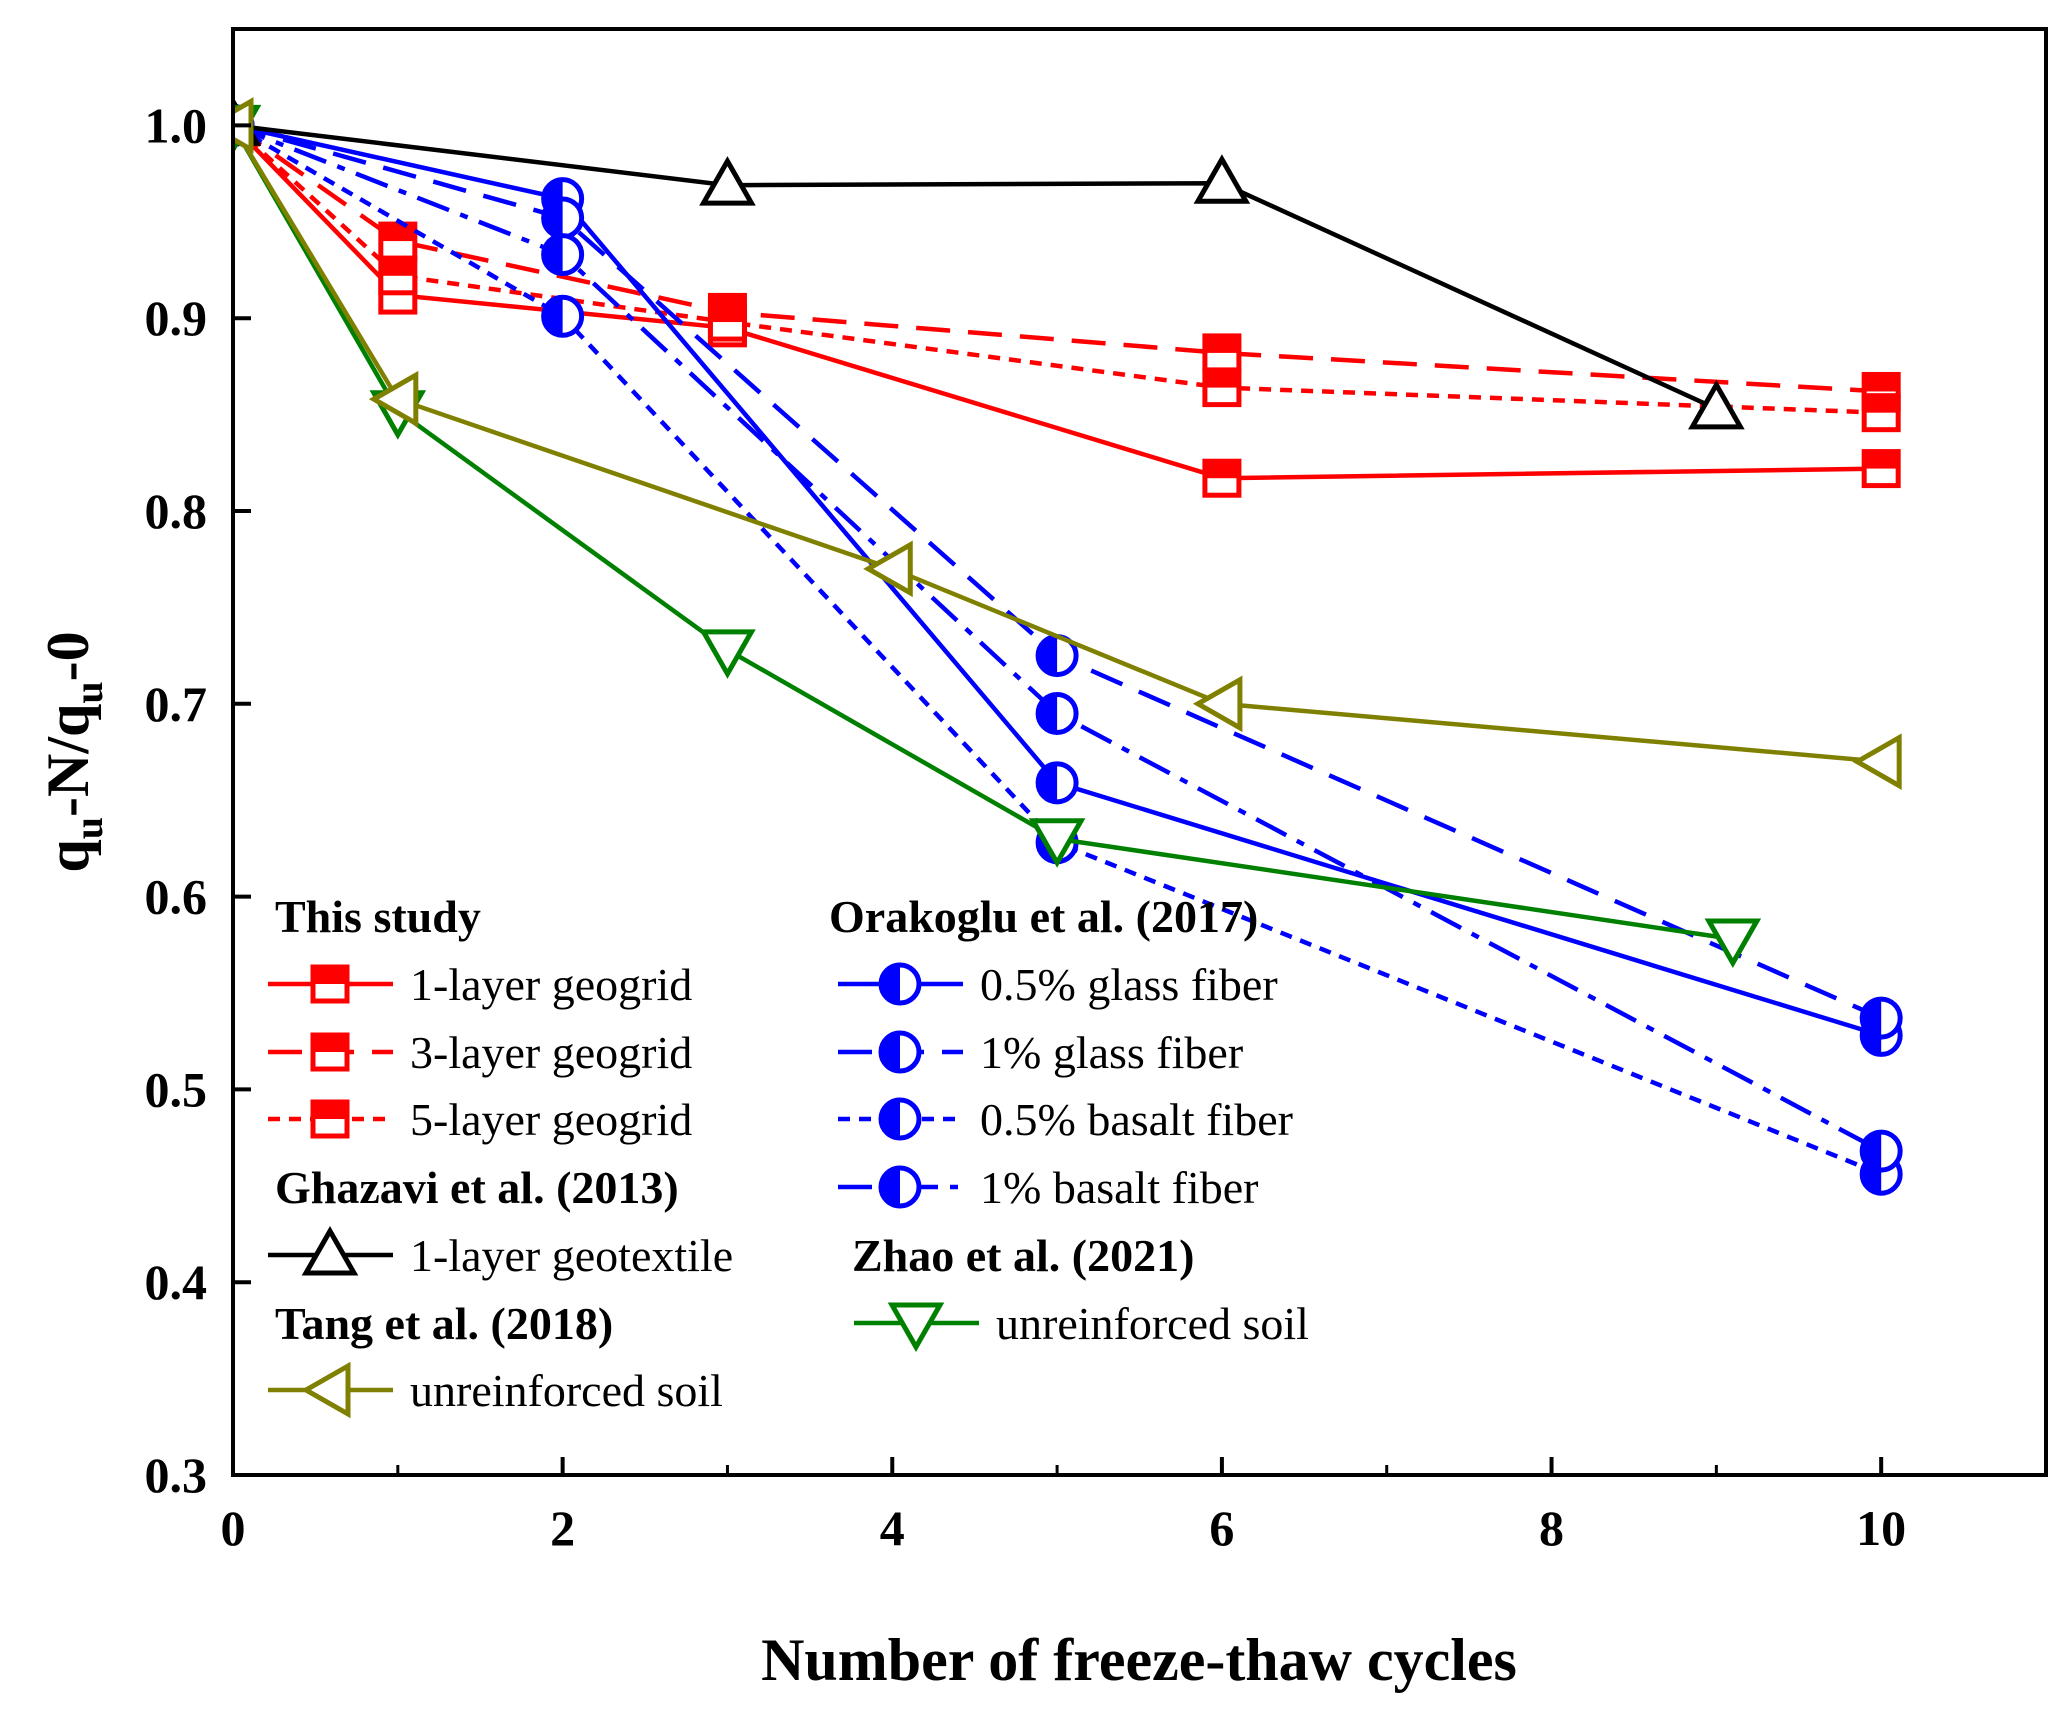  I want to click on point-s9-p4-body, so click(1877, 761).